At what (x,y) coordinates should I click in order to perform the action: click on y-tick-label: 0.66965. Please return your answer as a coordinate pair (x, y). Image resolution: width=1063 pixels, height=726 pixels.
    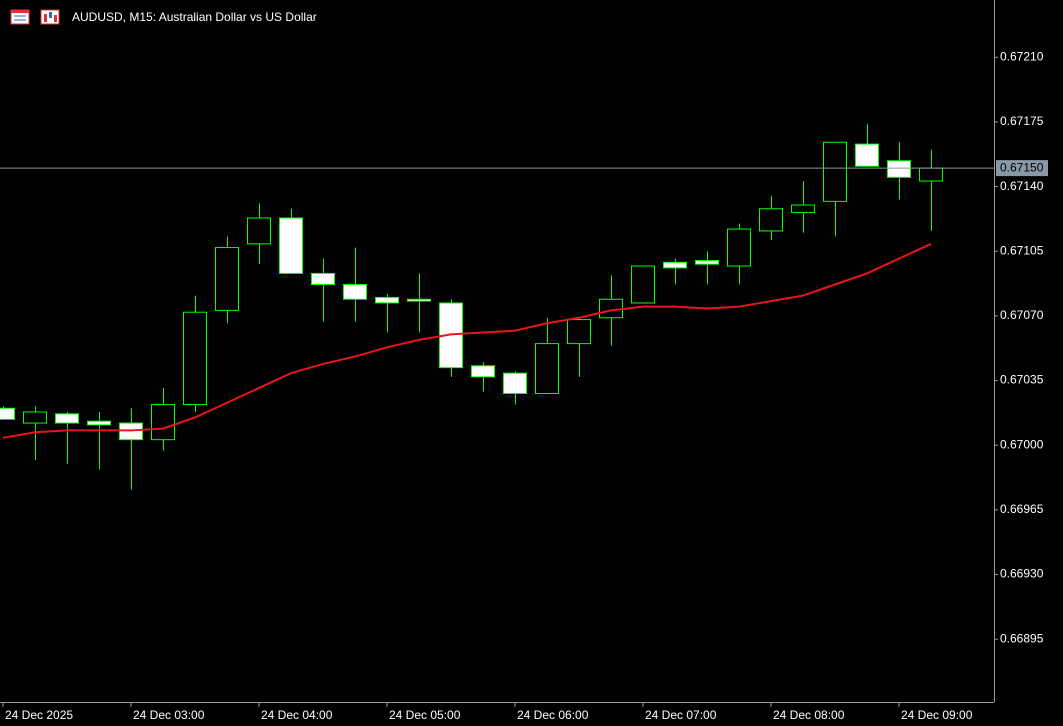
    Looking at the image, I should click on (1022, 509).